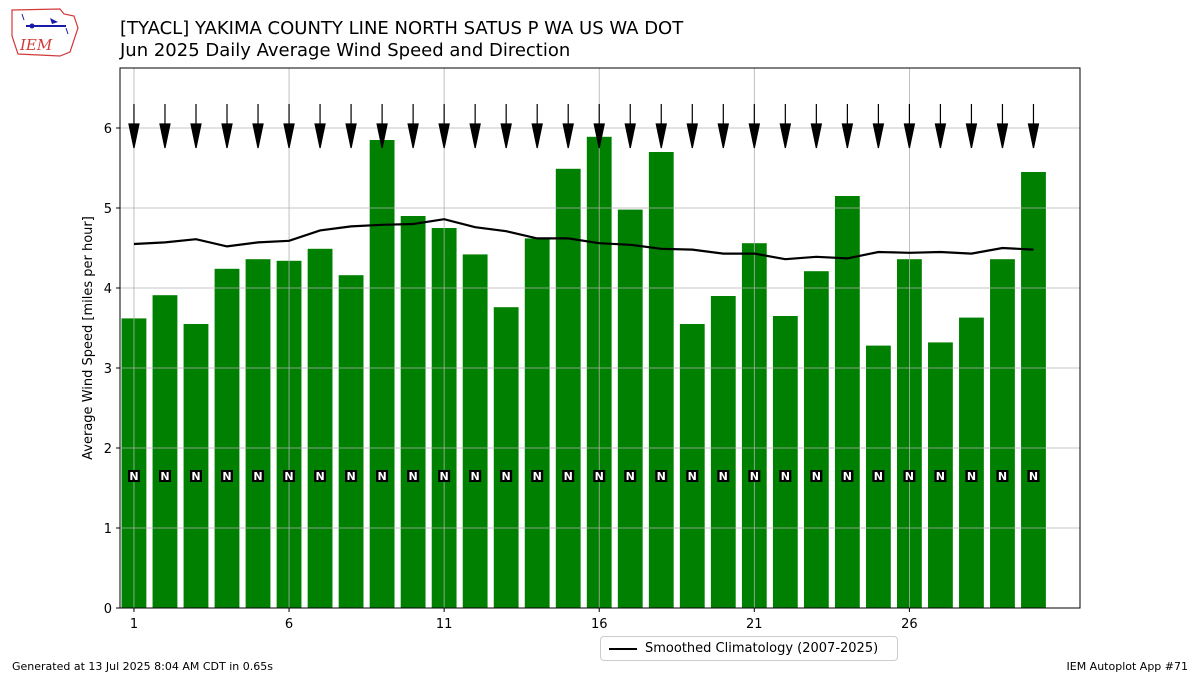  What do you see at coordinates (134, 624) in the screenshot?
I see `x-tick-label: 1` at bounding box center [134, 624].